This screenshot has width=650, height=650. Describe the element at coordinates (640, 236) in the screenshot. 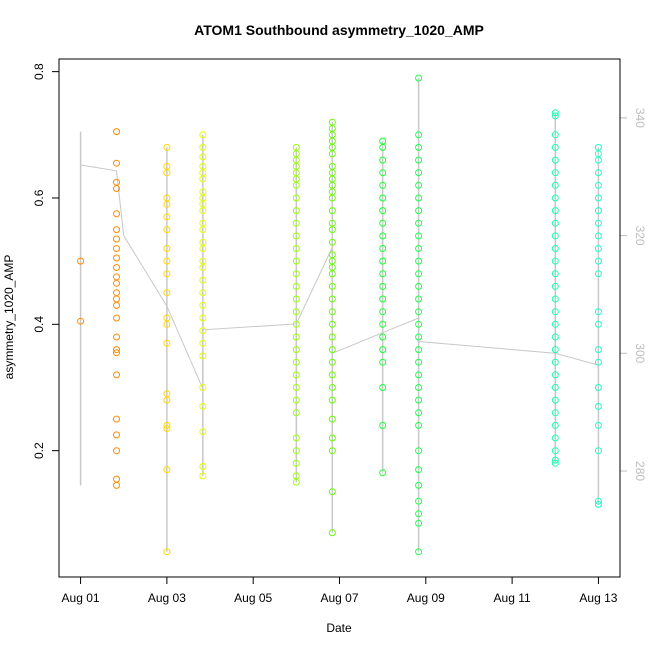

I see `y2-tick-label: 320` at that location.